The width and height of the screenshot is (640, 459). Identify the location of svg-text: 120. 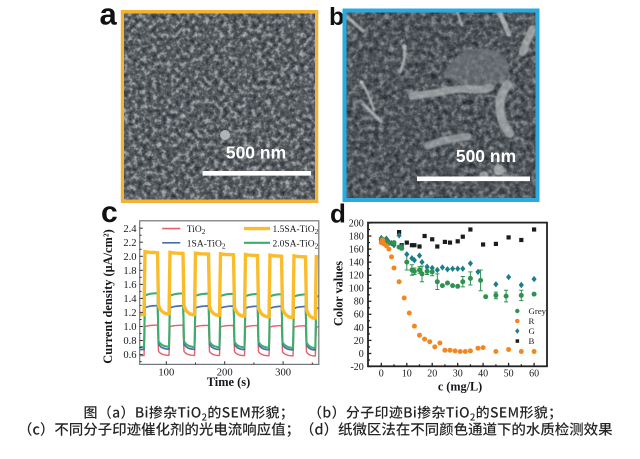
(356, 276).